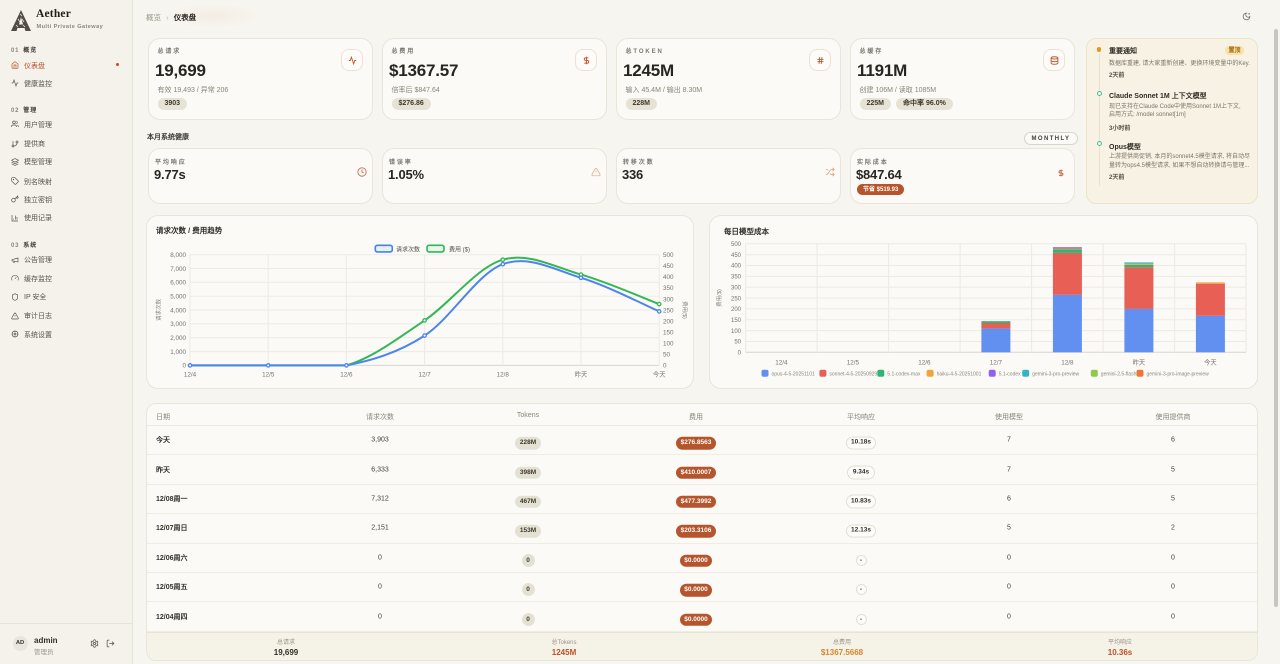  Describe the element at coordinates (178, 269) in the screenshot. I see `svg-text: 7,000` at that location.